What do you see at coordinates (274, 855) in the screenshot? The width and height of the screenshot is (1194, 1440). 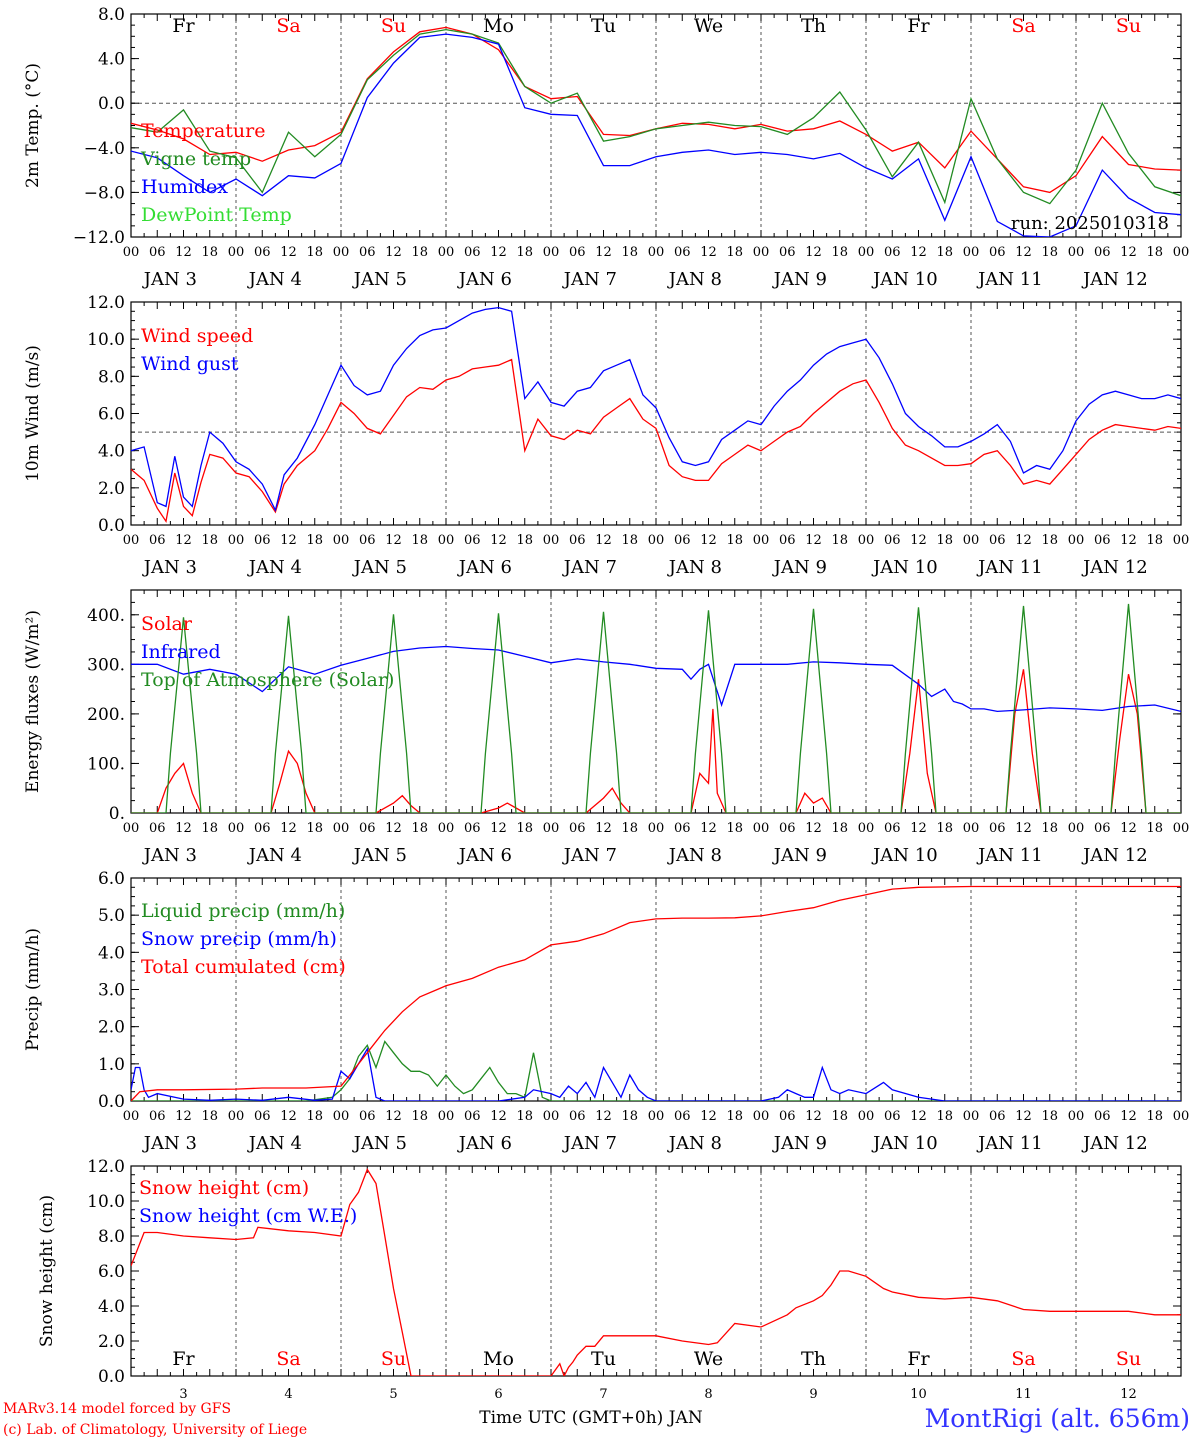 I see `x-date-label: JAN 4` at bounding box center [274, 855].